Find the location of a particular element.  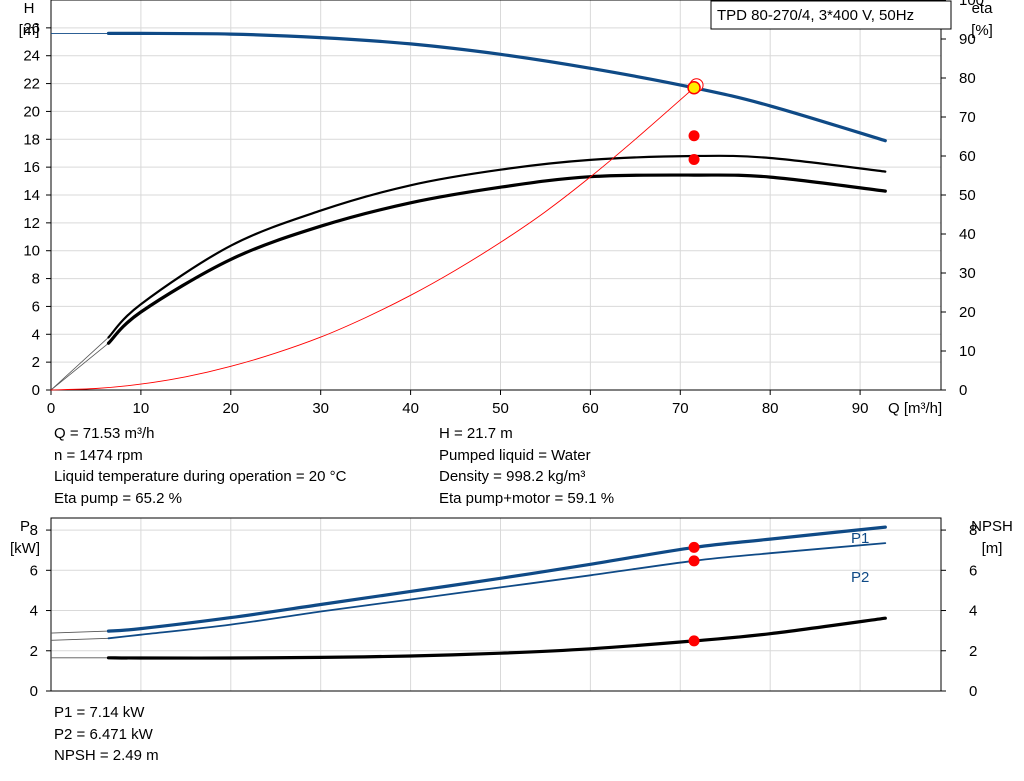

eta-tick-label: 90 is located at coordinates (967, 39).